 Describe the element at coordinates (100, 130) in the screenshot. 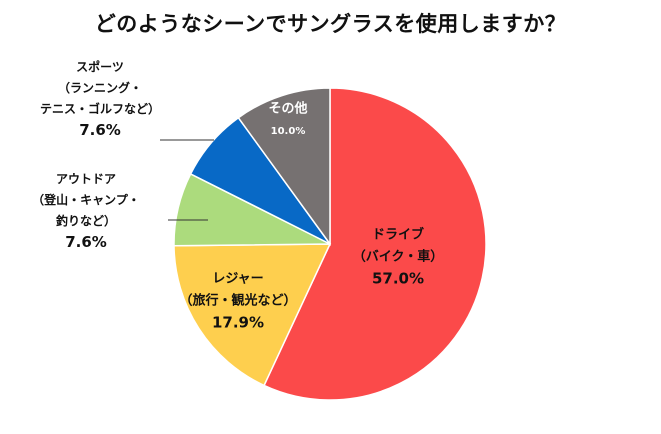

I see `slice-value-label-3: 7.6%` at that location.